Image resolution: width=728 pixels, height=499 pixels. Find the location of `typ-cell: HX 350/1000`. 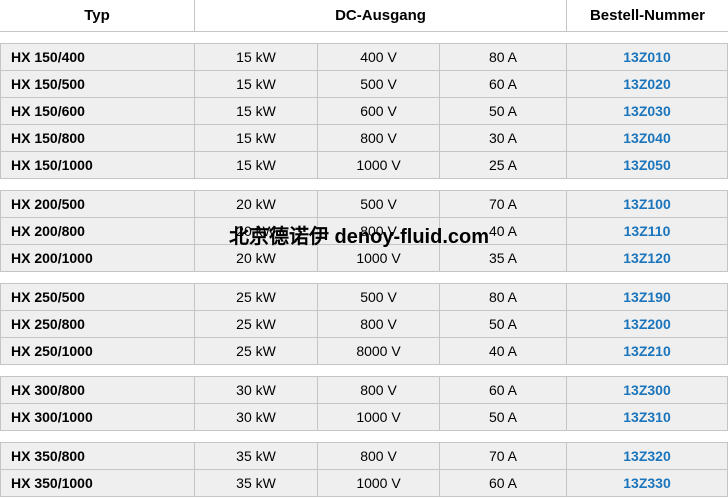

typ-cell: HX 350/1000 is located at coordinates (98, 483).